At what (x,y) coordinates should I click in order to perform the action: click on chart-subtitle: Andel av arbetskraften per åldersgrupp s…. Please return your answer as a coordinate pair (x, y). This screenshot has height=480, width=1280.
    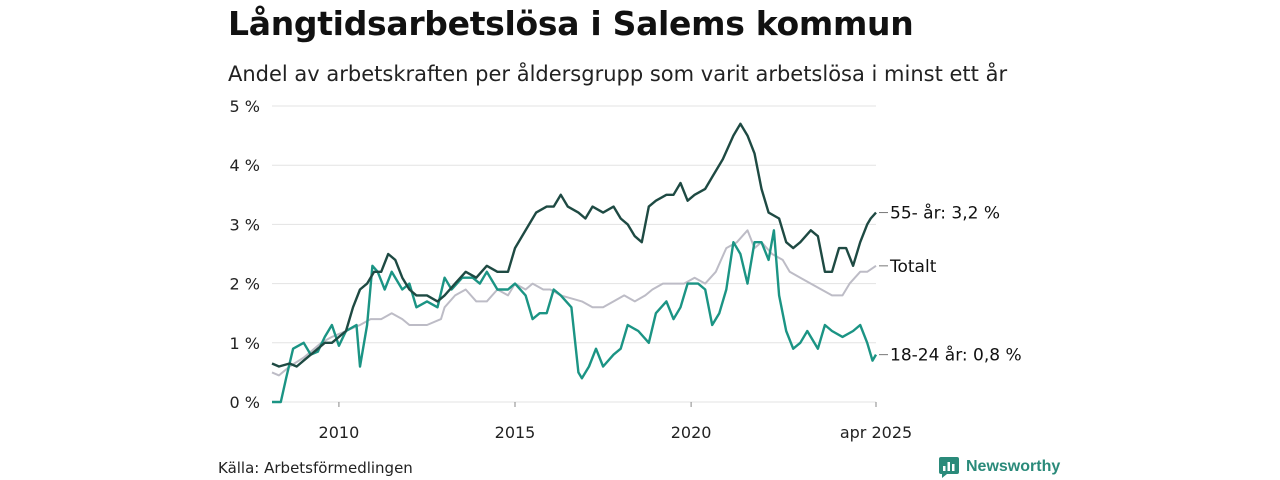
    Looking at the image, I should click on (618, 74).